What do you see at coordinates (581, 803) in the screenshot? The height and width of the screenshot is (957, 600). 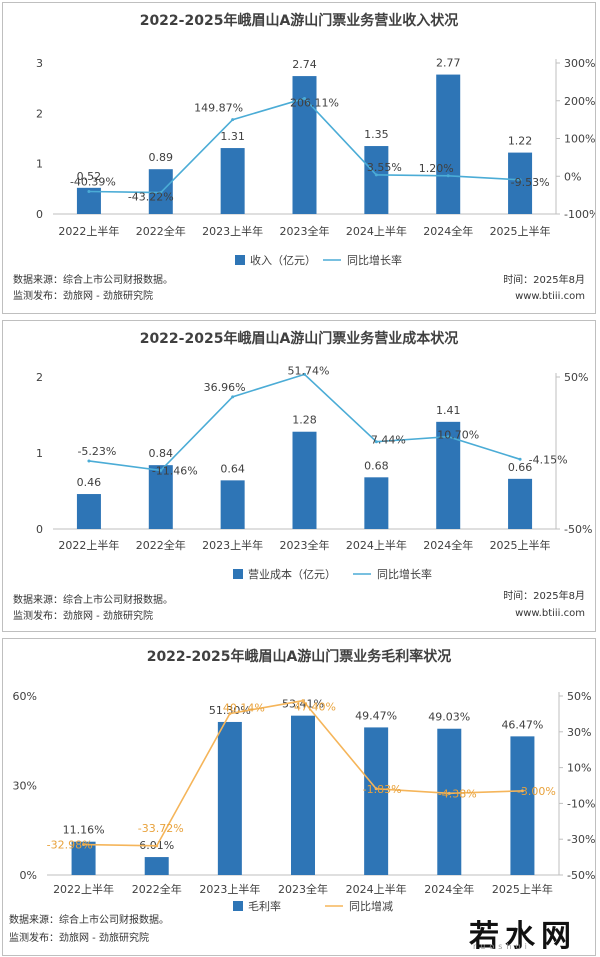 I see `y2-tick-label: -10%` at bounding box center [581, 803].